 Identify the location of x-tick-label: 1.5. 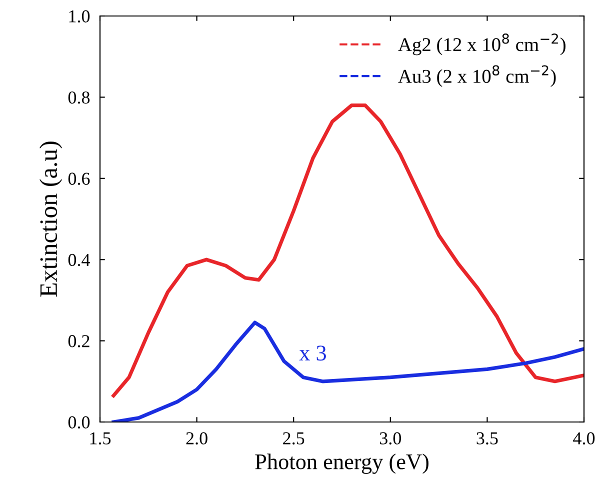
(100, 438).